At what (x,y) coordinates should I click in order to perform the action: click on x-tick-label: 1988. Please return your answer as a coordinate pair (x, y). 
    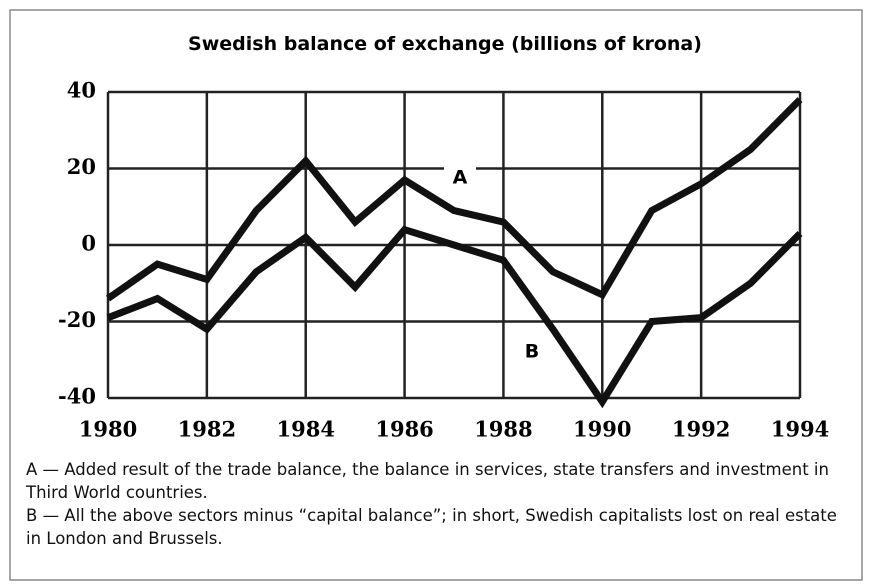
    Looking at the image, I should click on (503, 429).